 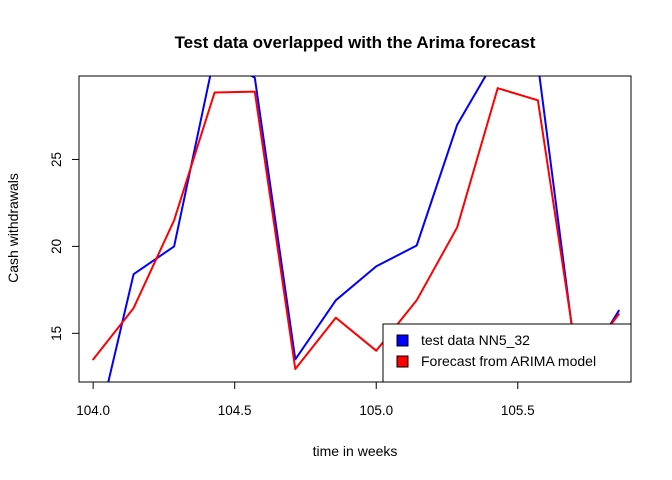 What do you see at coordinates (305, 399) in the screenshot?
I see `x-axis: 104.0 104.5 105.0 105.5` at bounding box center [305, 399].